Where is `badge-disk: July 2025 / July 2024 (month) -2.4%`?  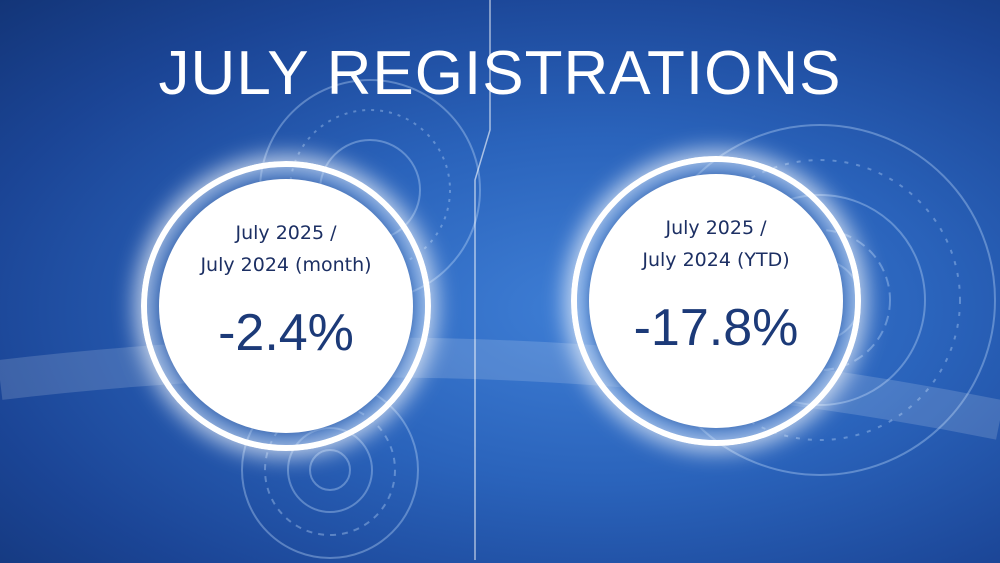 badge-disk: July 2025 / July 2024 (month) -2.4% is located at coordinates (286, 306).